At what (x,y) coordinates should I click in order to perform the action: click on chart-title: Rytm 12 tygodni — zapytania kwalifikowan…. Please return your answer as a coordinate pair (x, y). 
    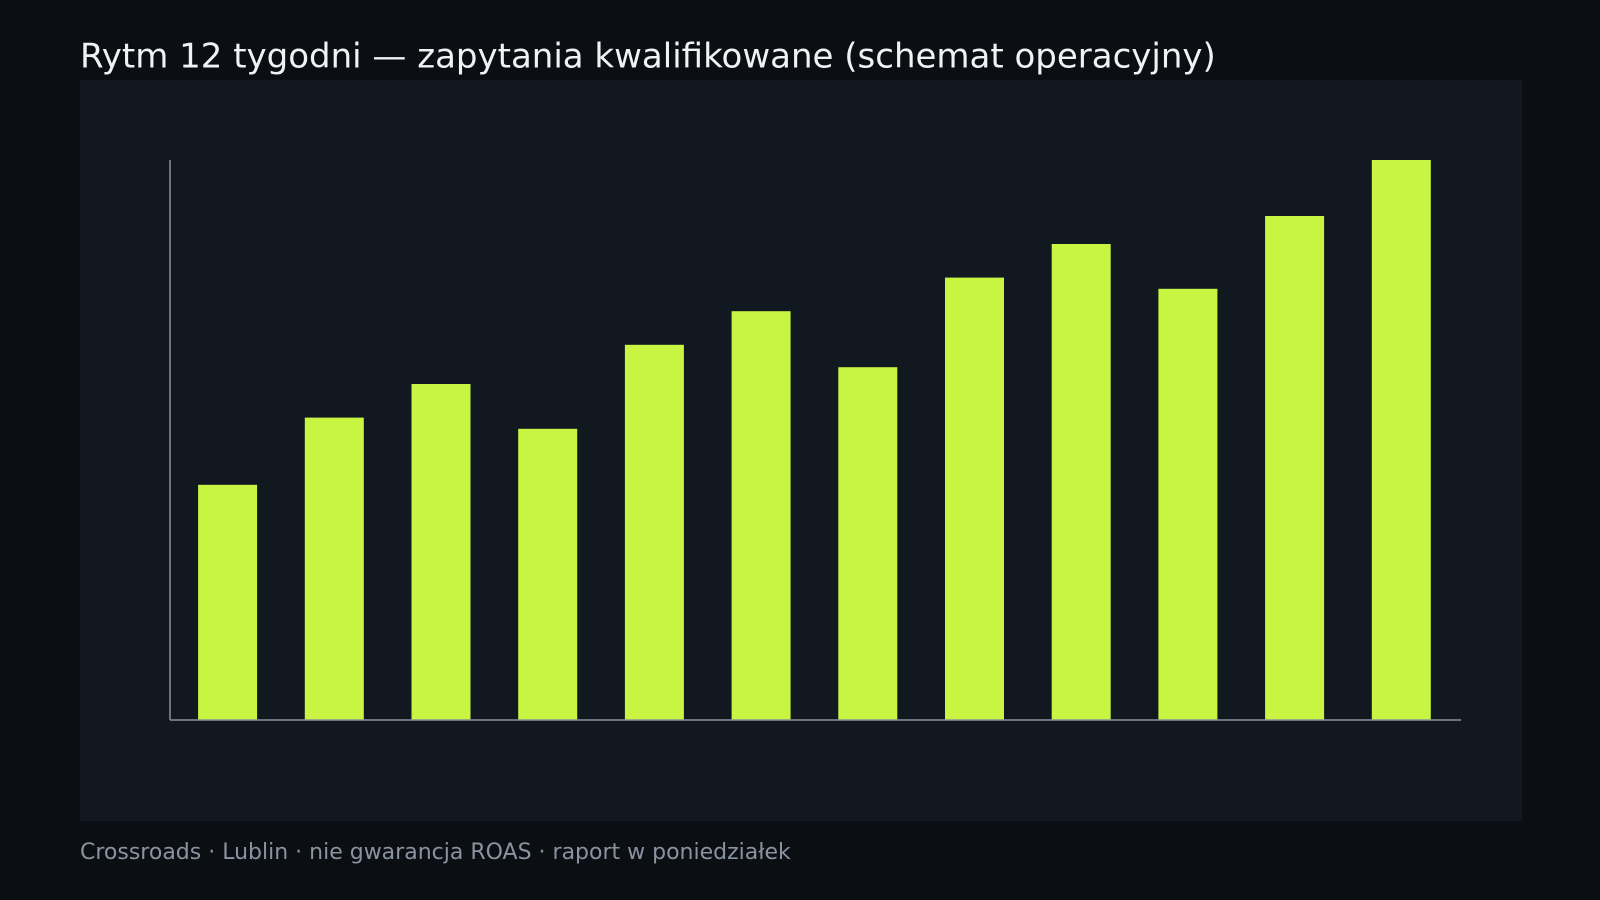
    Looking at the image, I should click on (648, 57).